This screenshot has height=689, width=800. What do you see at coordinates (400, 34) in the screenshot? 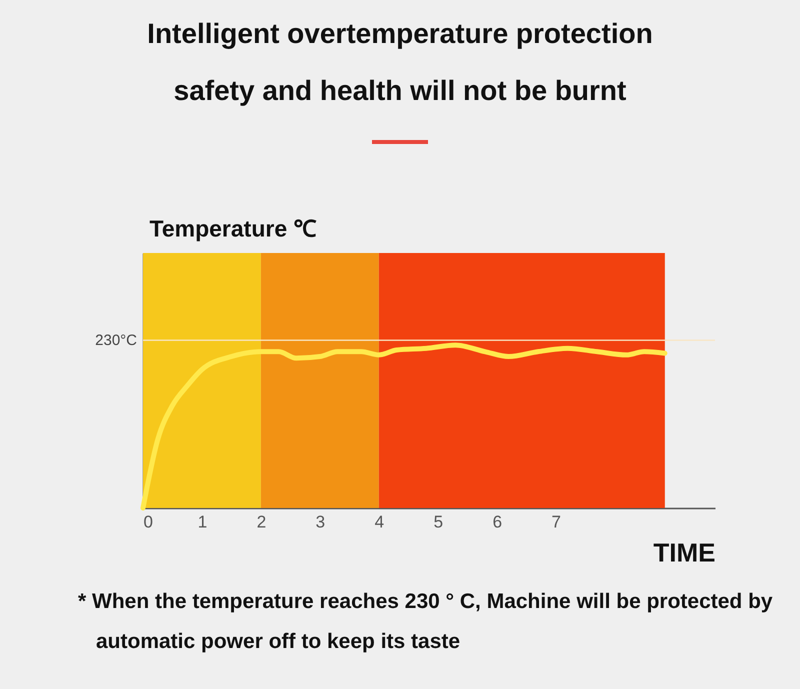
I see `chart-title: Intelligent overtemperature protection` at bounding box center [400, 34].